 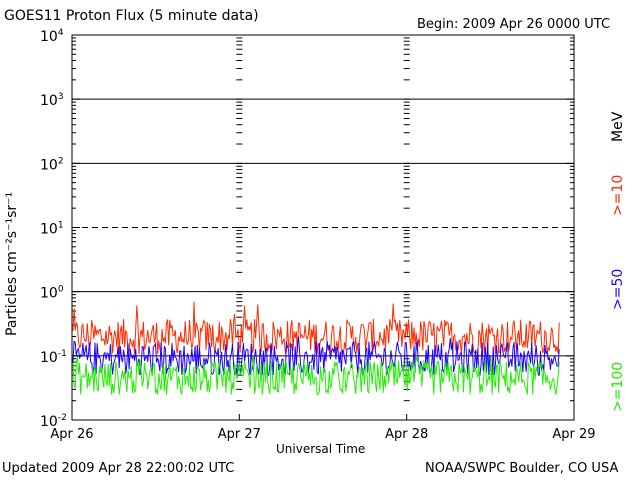 I want to click on begin-time-label: Begin: 2009 Apr 26 0000 UTC, so click(x=514, y=24).